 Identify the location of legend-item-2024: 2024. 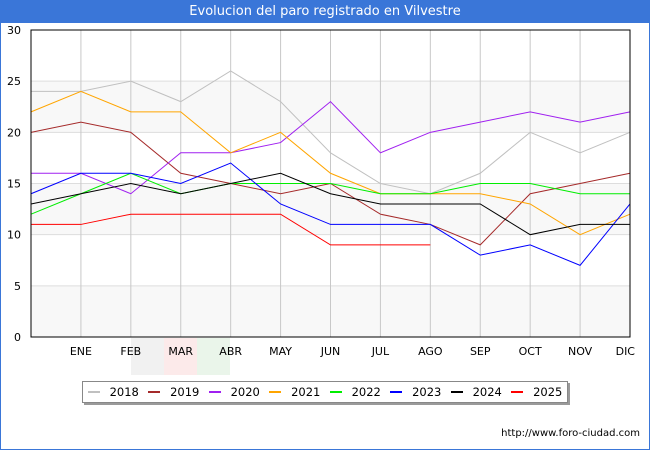
(476, 392).